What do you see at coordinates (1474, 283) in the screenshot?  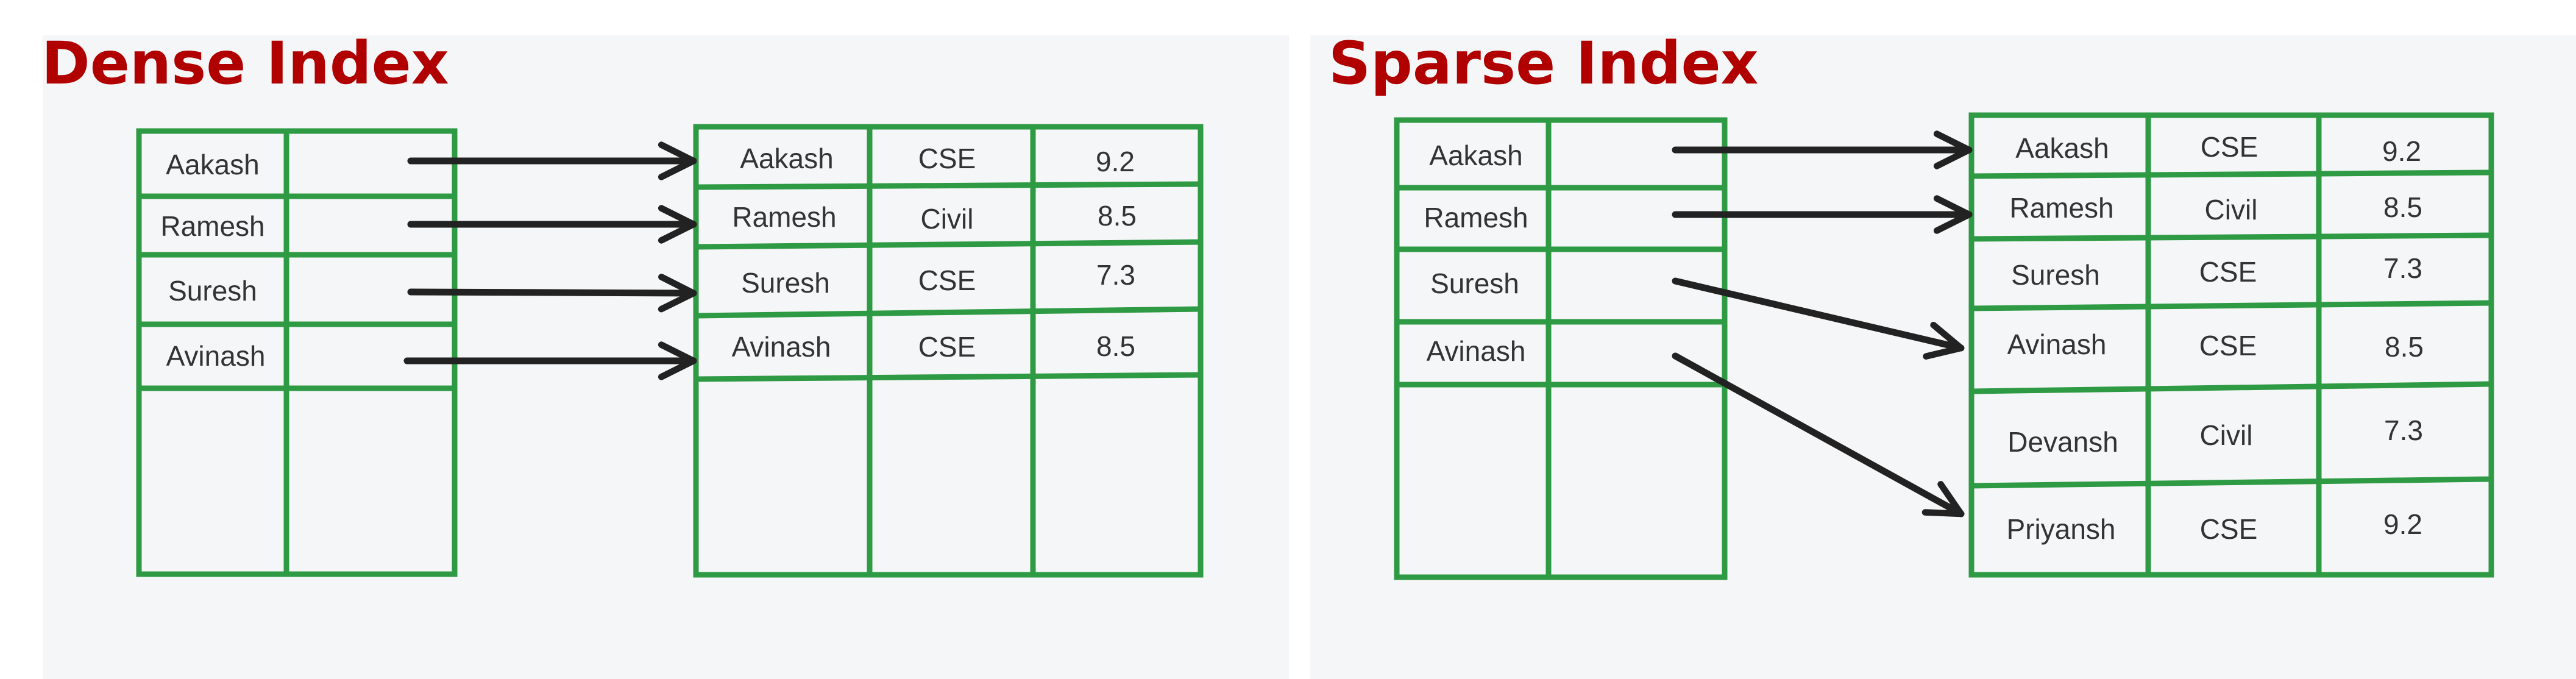 I see `sparse-index-entry-3: Suresh` at bounding box center [1474, 283].